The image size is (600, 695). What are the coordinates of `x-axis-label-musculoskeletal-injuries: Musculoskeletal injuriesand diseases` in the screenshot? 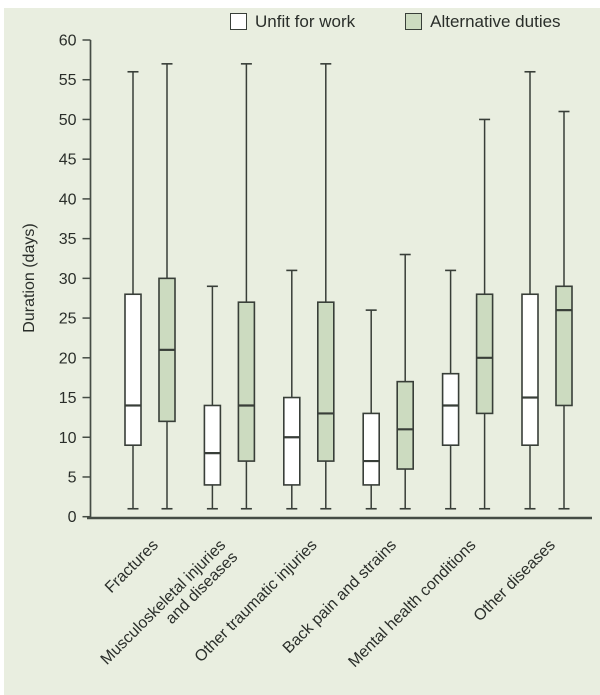 It's located at (170, 609).